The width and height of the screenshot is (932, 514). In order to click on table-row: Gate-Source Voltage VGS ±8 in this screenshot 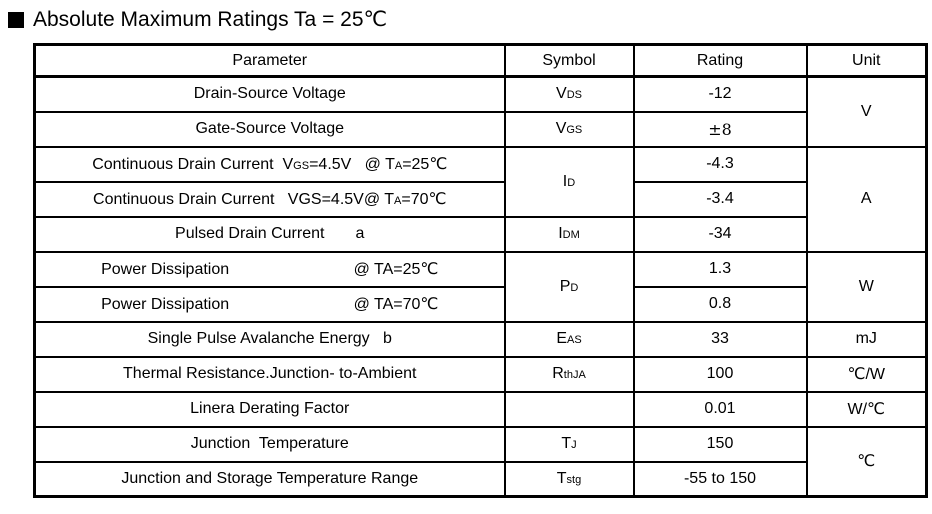, I will do `click(480, 129)`.